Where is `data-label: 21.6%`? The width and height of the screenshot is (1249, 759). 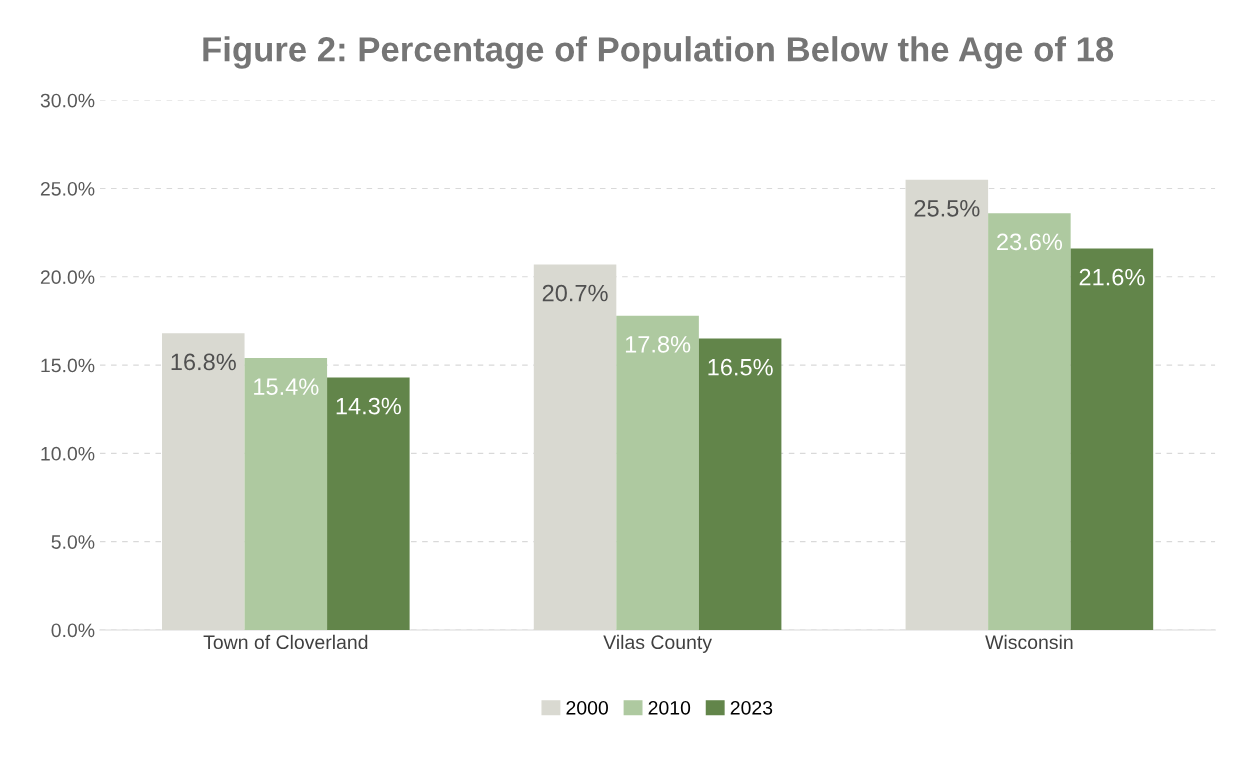
data-label: 21.6% is located at coordinates (1112, 277).